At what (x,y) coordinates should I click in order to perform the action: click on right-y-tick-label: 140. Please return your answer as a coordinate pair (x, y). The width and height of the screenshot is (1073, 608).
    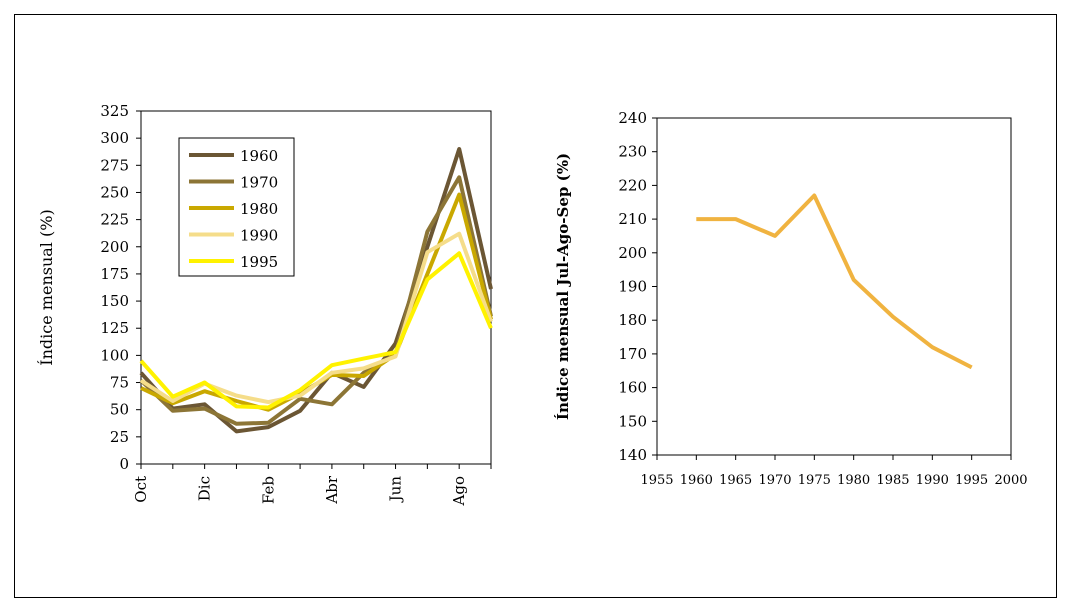
    Looking at the image, I should click on (632, 455).